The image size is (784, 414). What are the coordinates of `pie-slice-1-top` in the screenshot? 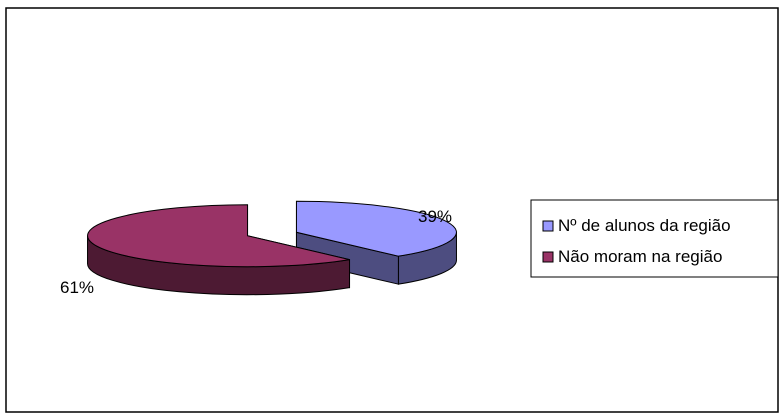 It's located at (218, 236).